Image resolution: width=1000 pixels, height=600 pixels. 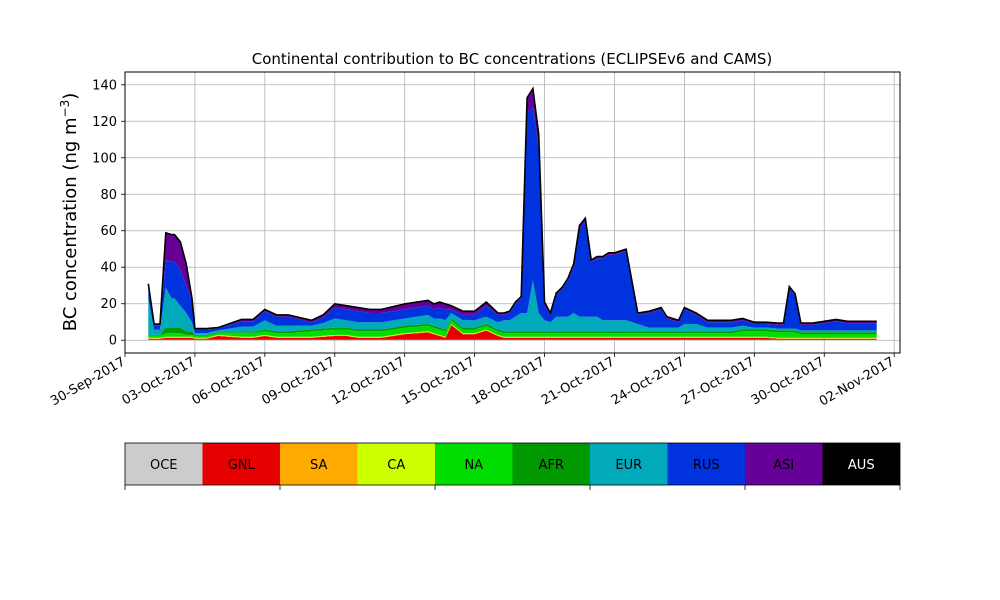 I want to click on y-axis-label: BC concentration (ng m−3), so click(x=69, y=212).